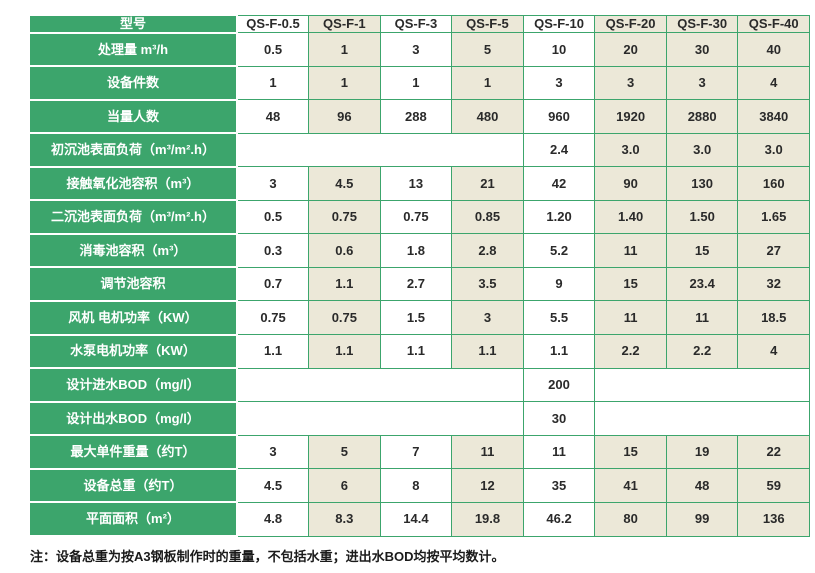  What do you see at coordinates (420, 519) in the screenshot?
I see `table-row: 平面面积（m²） 4.8 8.3 14.4 19.8 46.2 80 99 136` at bounding box center [420, 519].